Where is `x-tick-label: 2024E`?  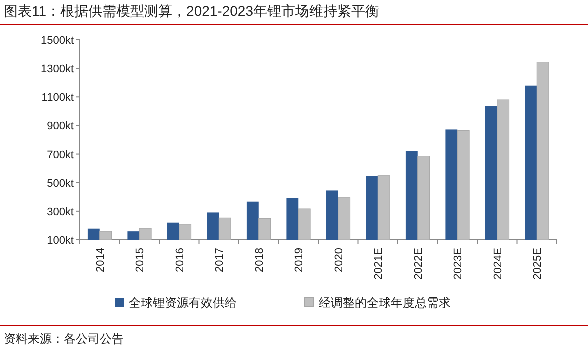
x-tick-label: 2024E is located at coordinates (498, 264).